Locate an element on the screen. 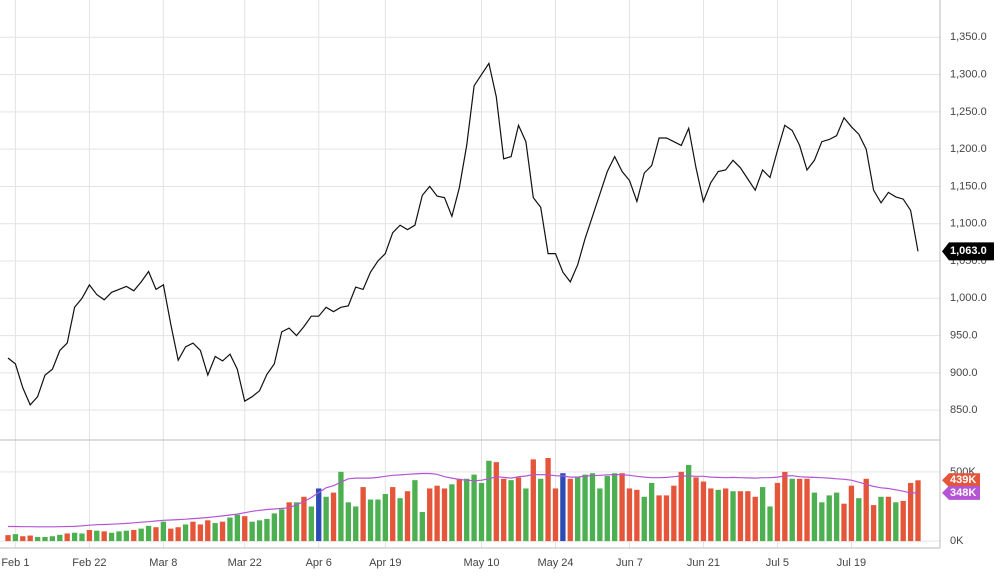 The width and height of the screenshot is (1000, 579). y-tick-label: 0K is located at coordinates (957, 541).